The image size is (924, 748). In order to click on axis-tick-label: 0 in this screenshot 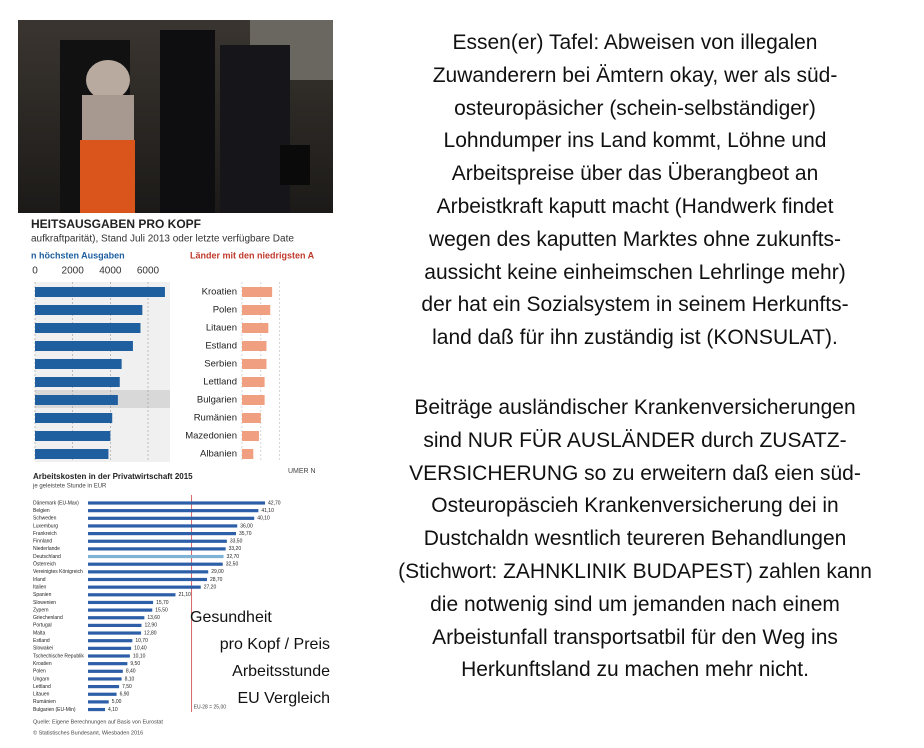, I will do `click(35, 271)`.